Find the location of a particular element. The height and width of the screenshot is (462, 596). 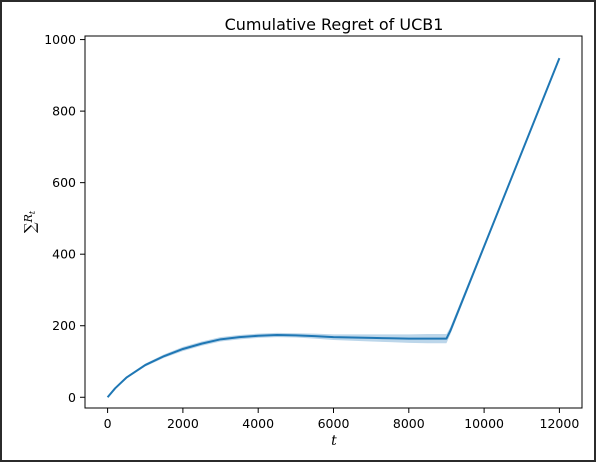

y-tick-label: 0 is located at coordinates (72, 397).